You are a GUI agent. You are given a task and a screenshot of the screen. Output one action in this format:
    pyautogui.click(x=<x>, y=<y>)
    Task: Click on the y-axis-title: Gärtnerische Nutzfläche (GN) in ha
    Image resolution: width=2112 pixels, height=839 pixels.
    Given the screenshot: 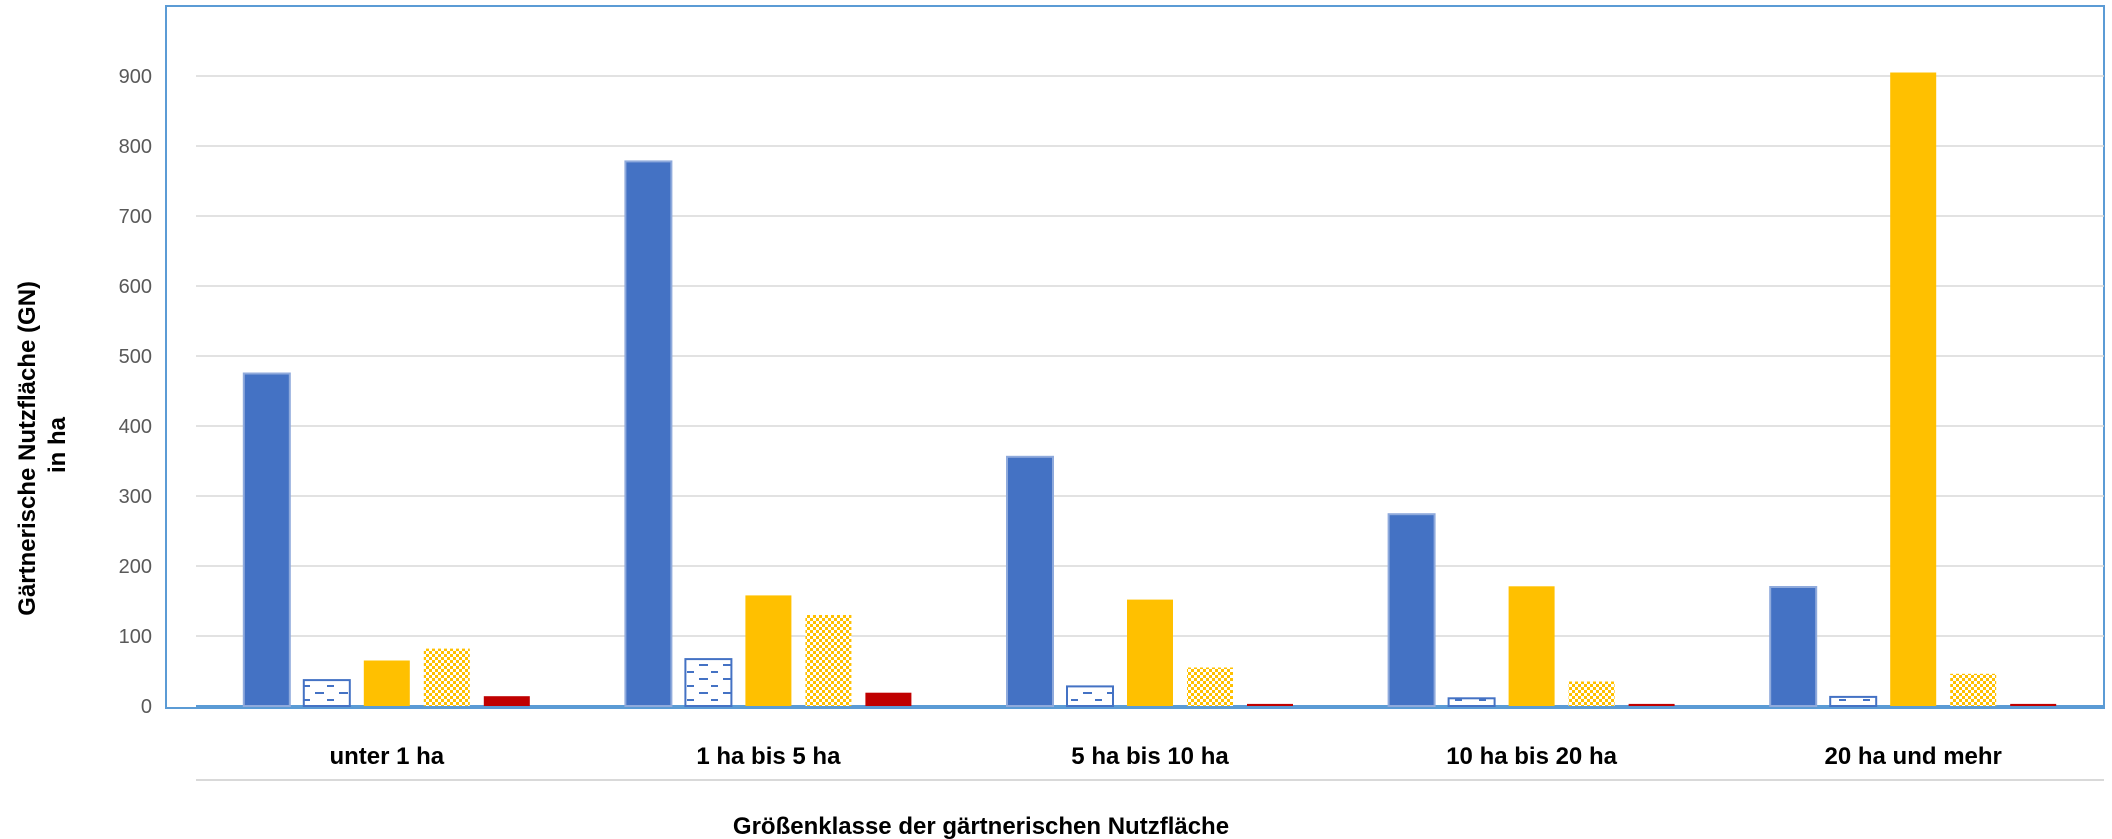 What is the action you would take?
    pyautogui.click(x=42, y=444)
    